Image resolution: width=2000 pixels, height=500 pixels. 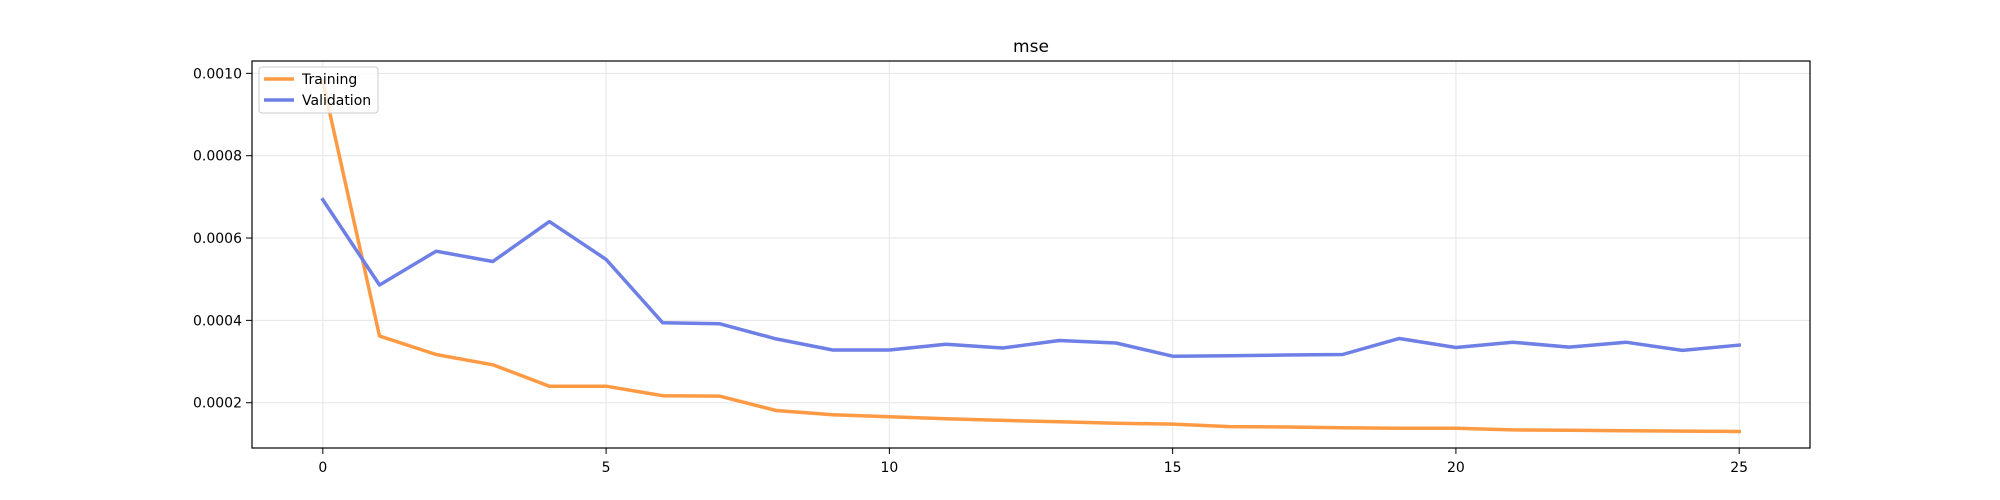 What do you see at coordinates (606, 468) in the screenshot?
I see `x-tick-label: 5` at bounding box center [606, 468].